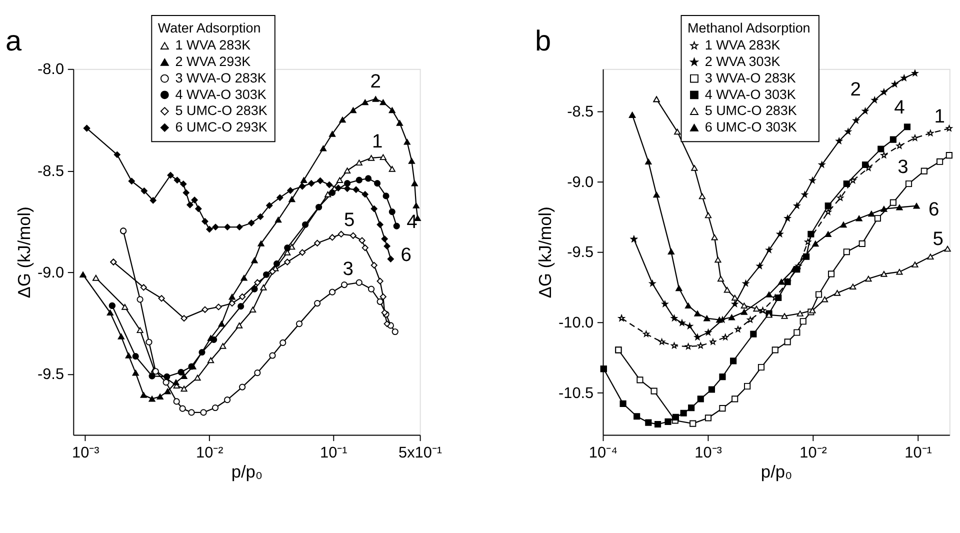 This screenshot has width=960, height=533. Describe the element at coordinates (576, 323) in the screenshot. I see `y-tick-label: -10.0` at that location.